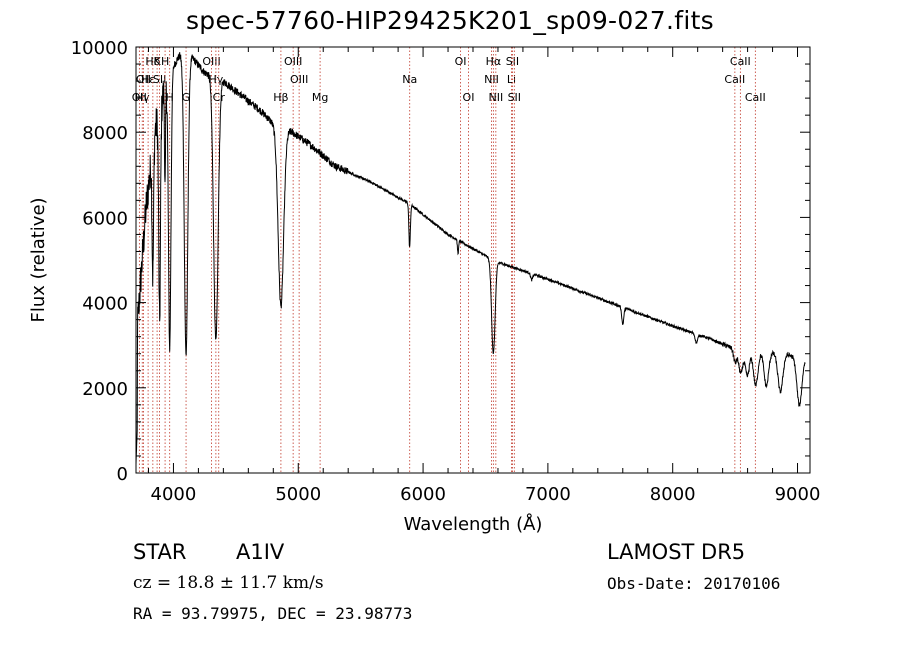 The height and width of the screenshot is (649, 900). I want to click on line-marker-label: Cr, so click(219, 97).